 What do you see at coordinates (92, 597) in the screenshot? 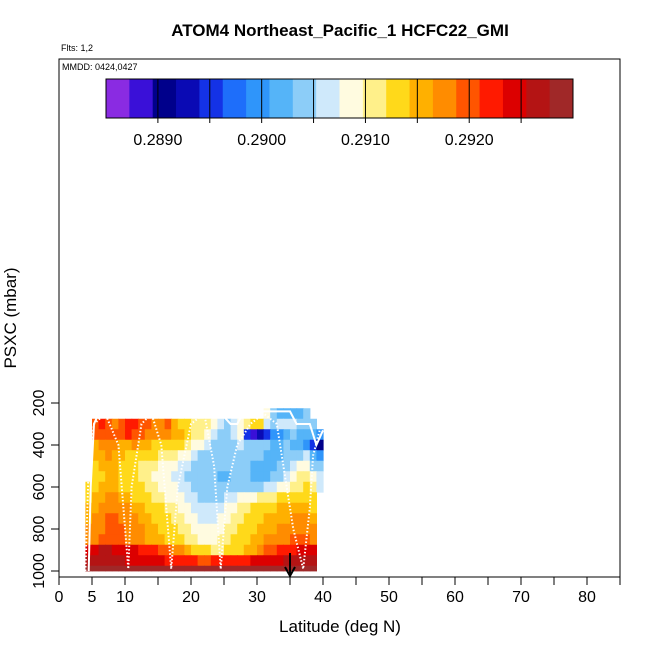
I see `x-tick-label: 5` at bounding box center [92, 597].